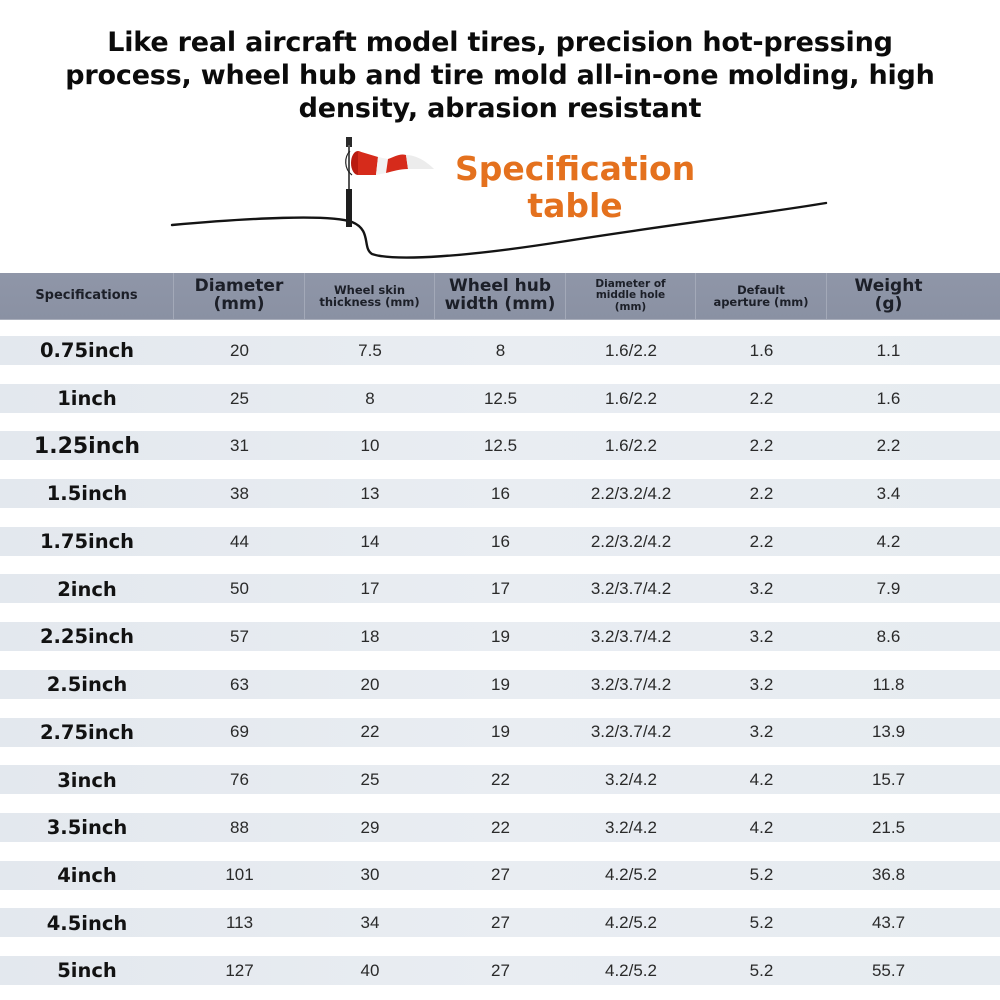 The height and width of the screenshot is (1000, 1000). I want to click on cell-spec: 5inch, so click(87, 971).